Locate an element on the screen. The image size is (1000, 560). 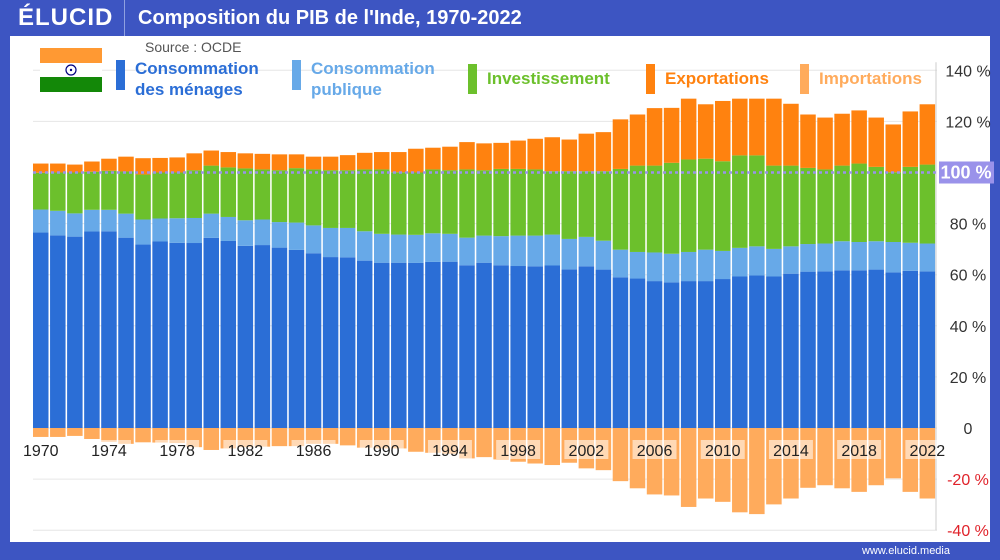
website-link: www.elucid.media is located at coordinates (905, 551).